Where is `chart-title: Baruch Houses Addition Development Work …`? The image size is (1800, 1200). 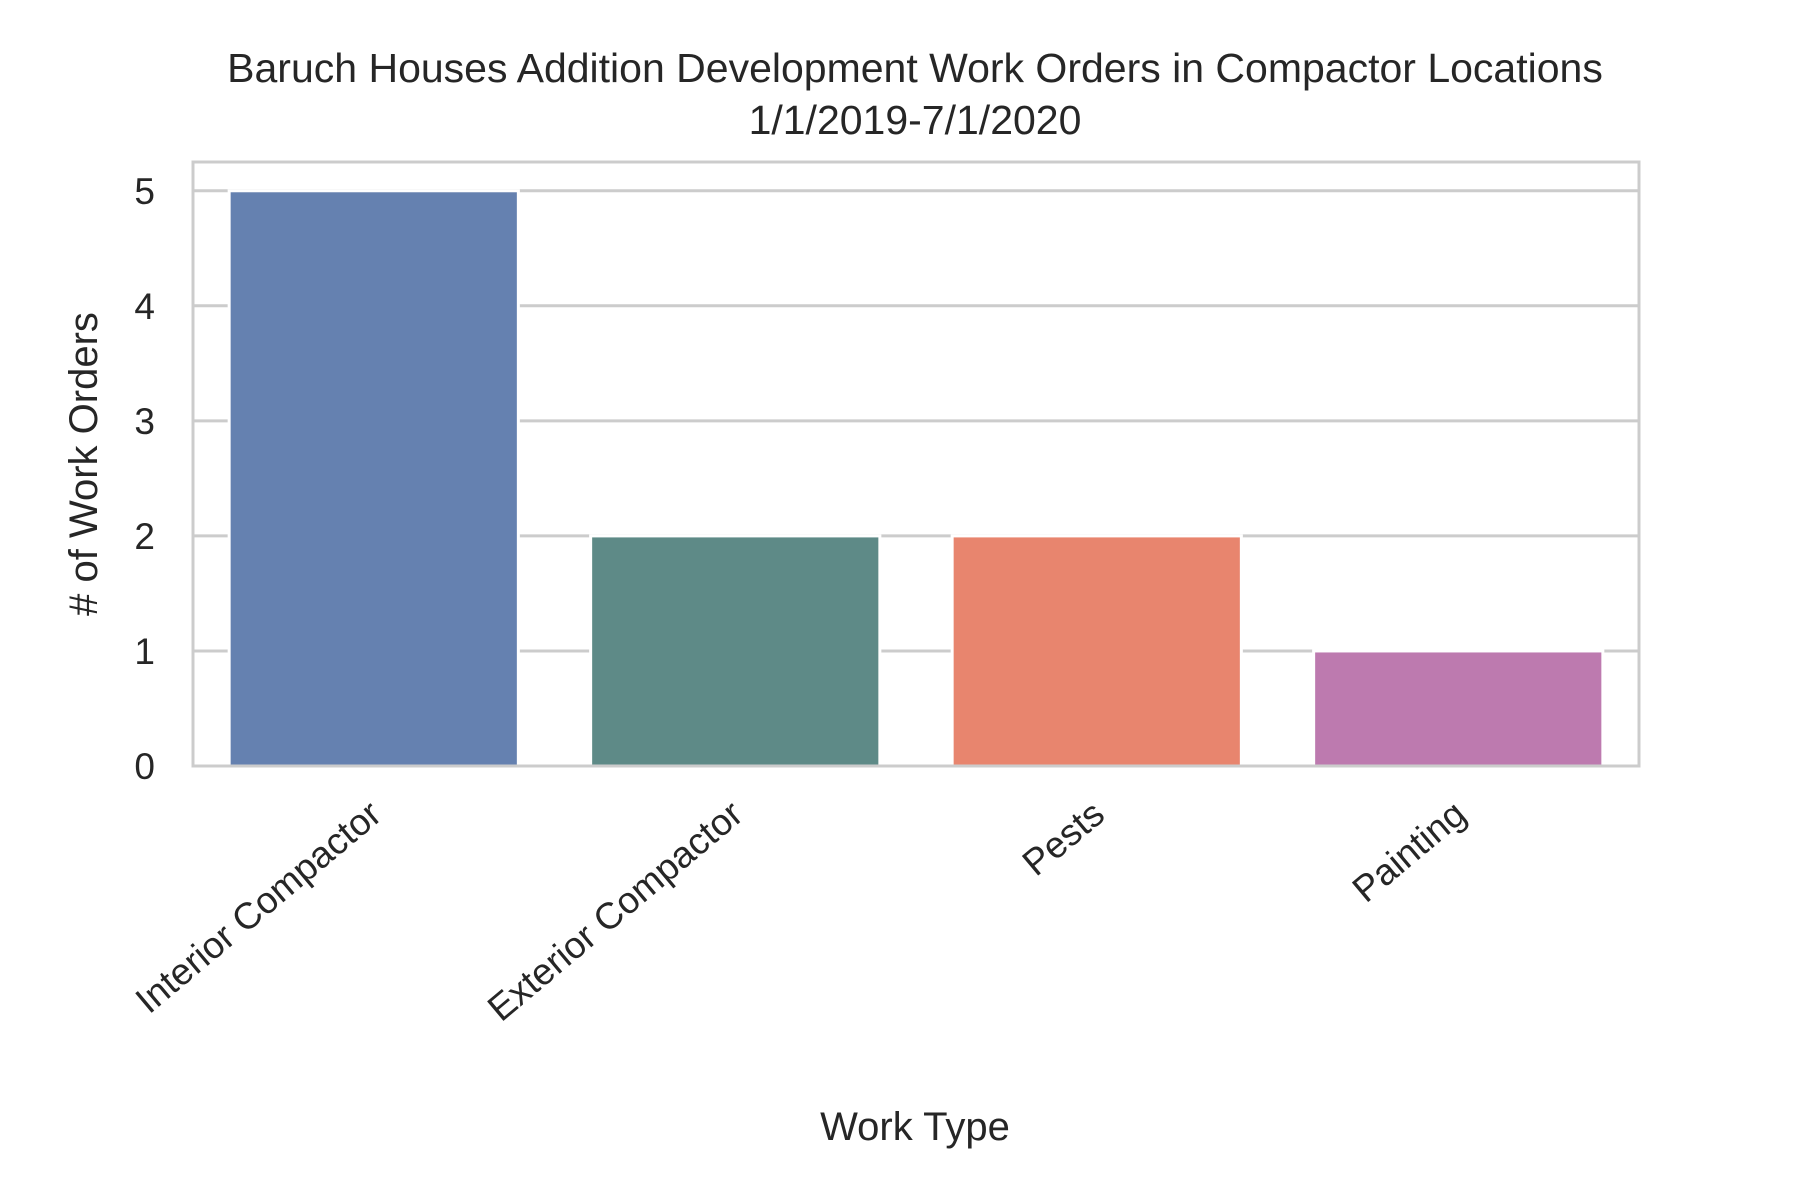 chart-title: Baruch Houses Addition Development Work … is located at coordinates (915, 68).